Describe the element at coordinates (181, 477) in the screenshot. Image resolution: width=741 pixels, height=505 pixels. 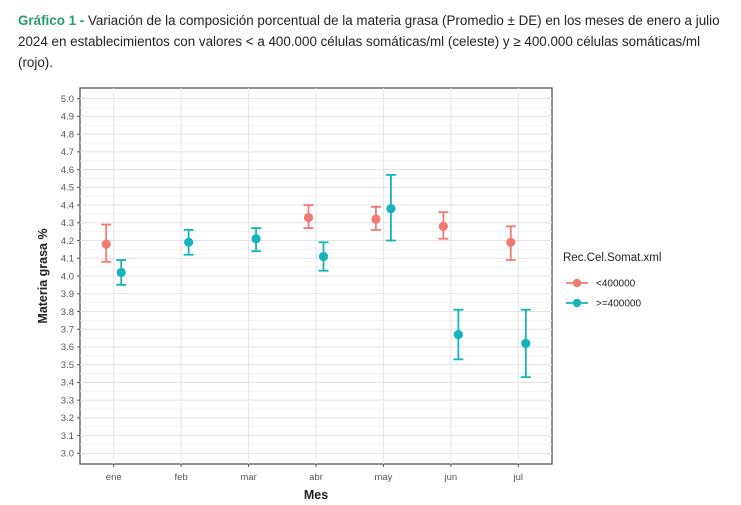
I see `x-tick-label: feb` at that location.